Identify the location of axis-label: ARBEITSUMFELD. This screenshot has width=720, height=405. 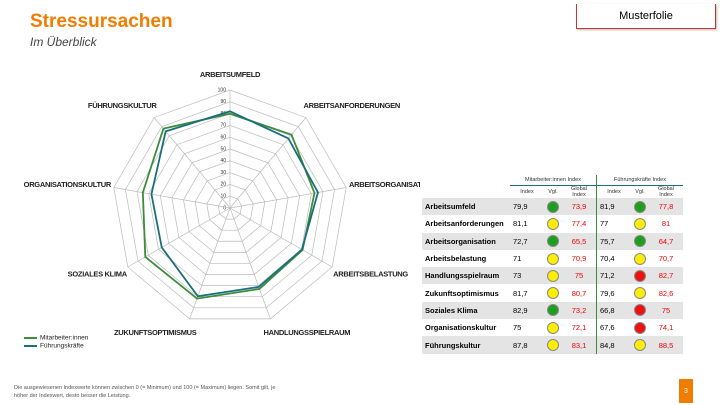
(230, 74).